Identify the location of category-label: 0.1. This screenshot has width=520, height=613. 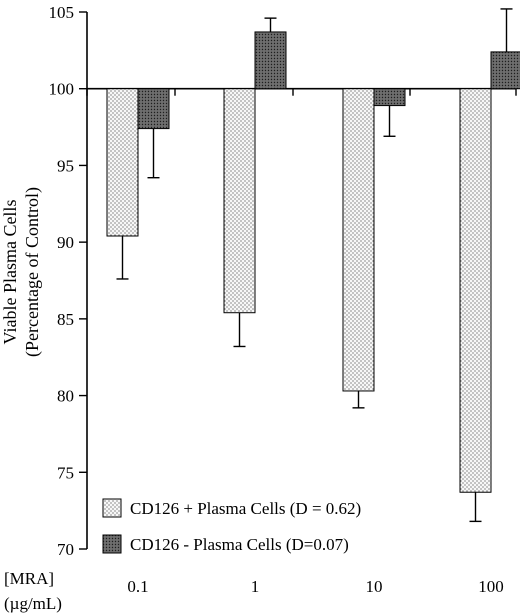
(137, 586).